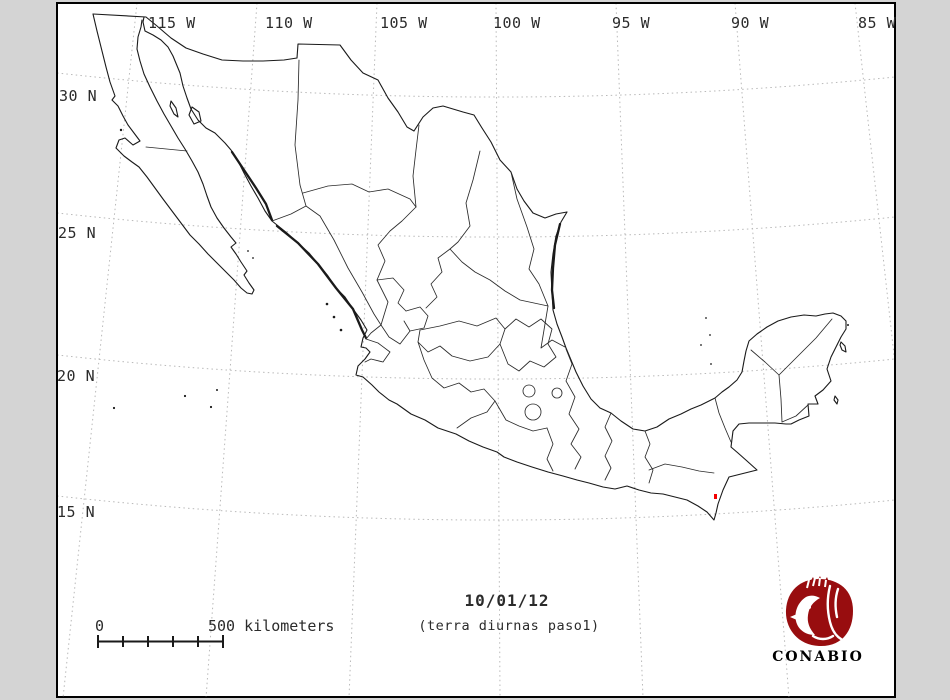 This screenshot has height=700, width=950. Describe the element at coordinates (160, 641) in the screenshot. I see `scale-bar` at that location.